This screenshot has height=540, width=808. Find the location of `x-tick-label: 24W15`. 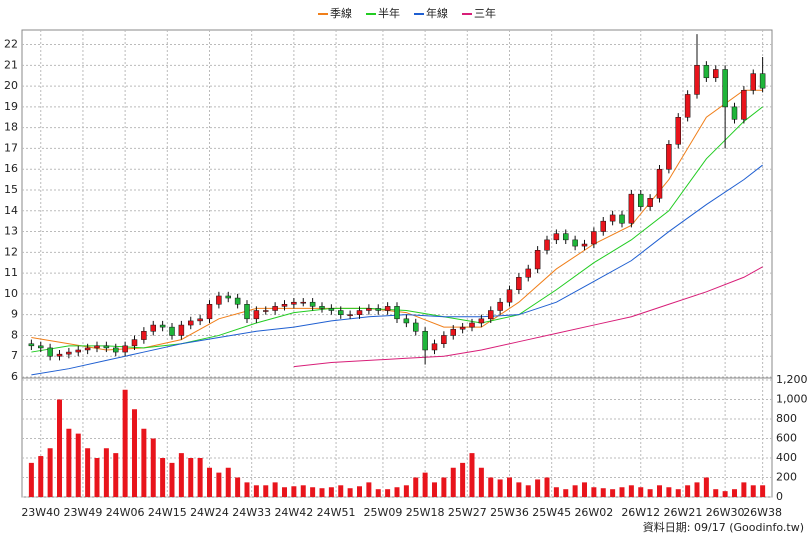

x-tick-label: 24W15 is located at coordinates (167, 512).